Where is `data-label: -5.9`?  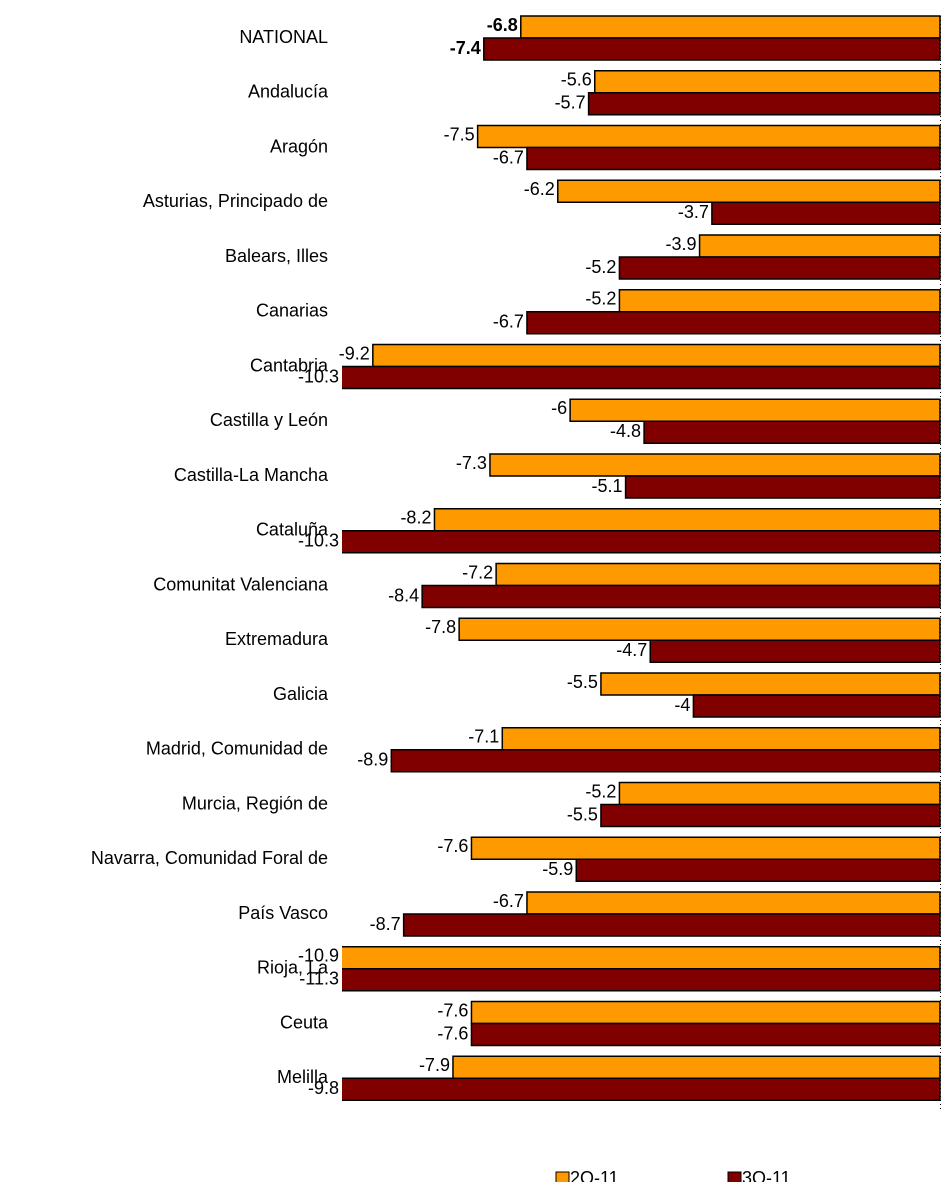
data-label: -5.9 is located at coordinates (557, 869).